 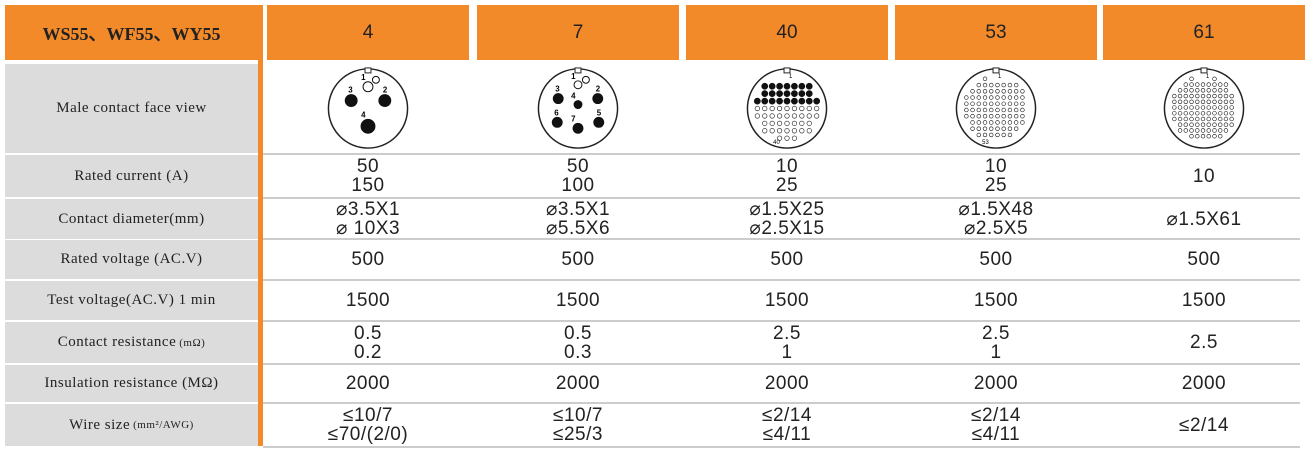 I want to click on header-pin-count: 40, so click(x=787, y=32).